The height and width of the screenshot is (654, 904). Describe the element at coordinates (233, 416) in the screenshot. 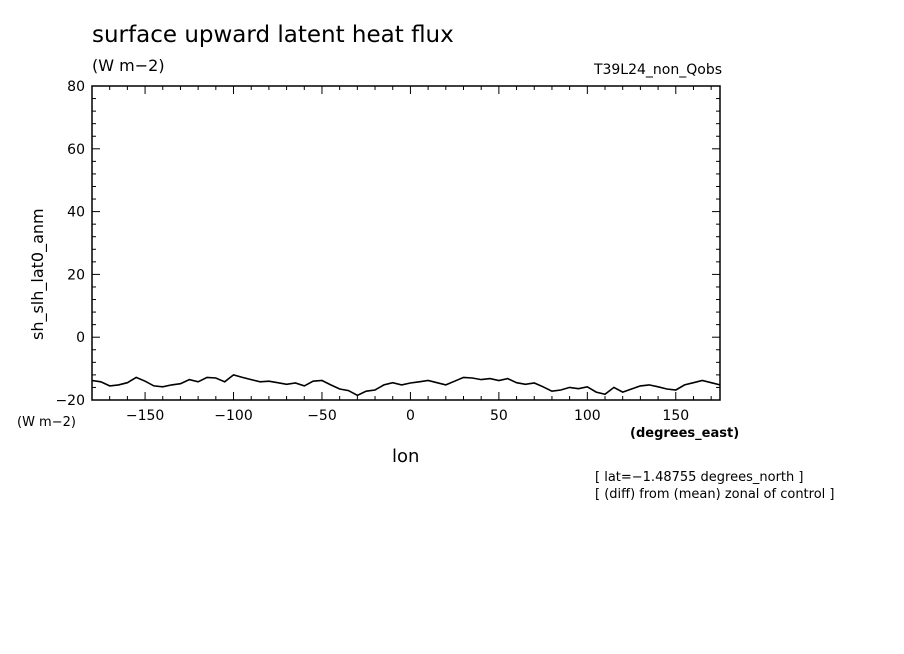

I see `x-tick-label: −100` at that location.